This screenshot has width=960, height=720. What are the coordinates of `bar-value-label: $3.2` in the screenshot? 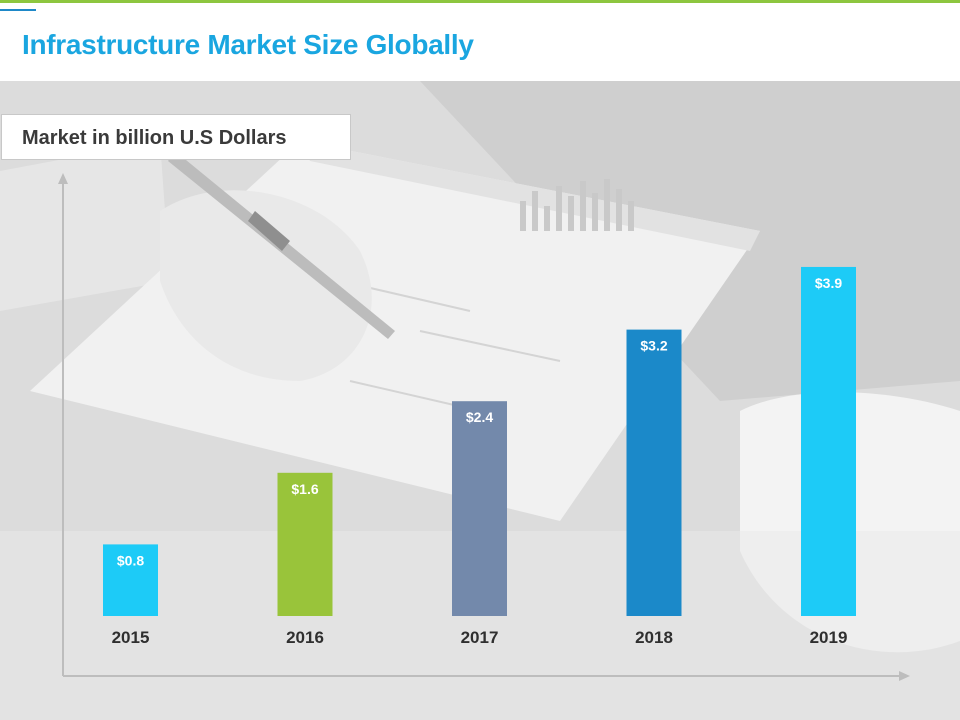 It's located at (653, 346).